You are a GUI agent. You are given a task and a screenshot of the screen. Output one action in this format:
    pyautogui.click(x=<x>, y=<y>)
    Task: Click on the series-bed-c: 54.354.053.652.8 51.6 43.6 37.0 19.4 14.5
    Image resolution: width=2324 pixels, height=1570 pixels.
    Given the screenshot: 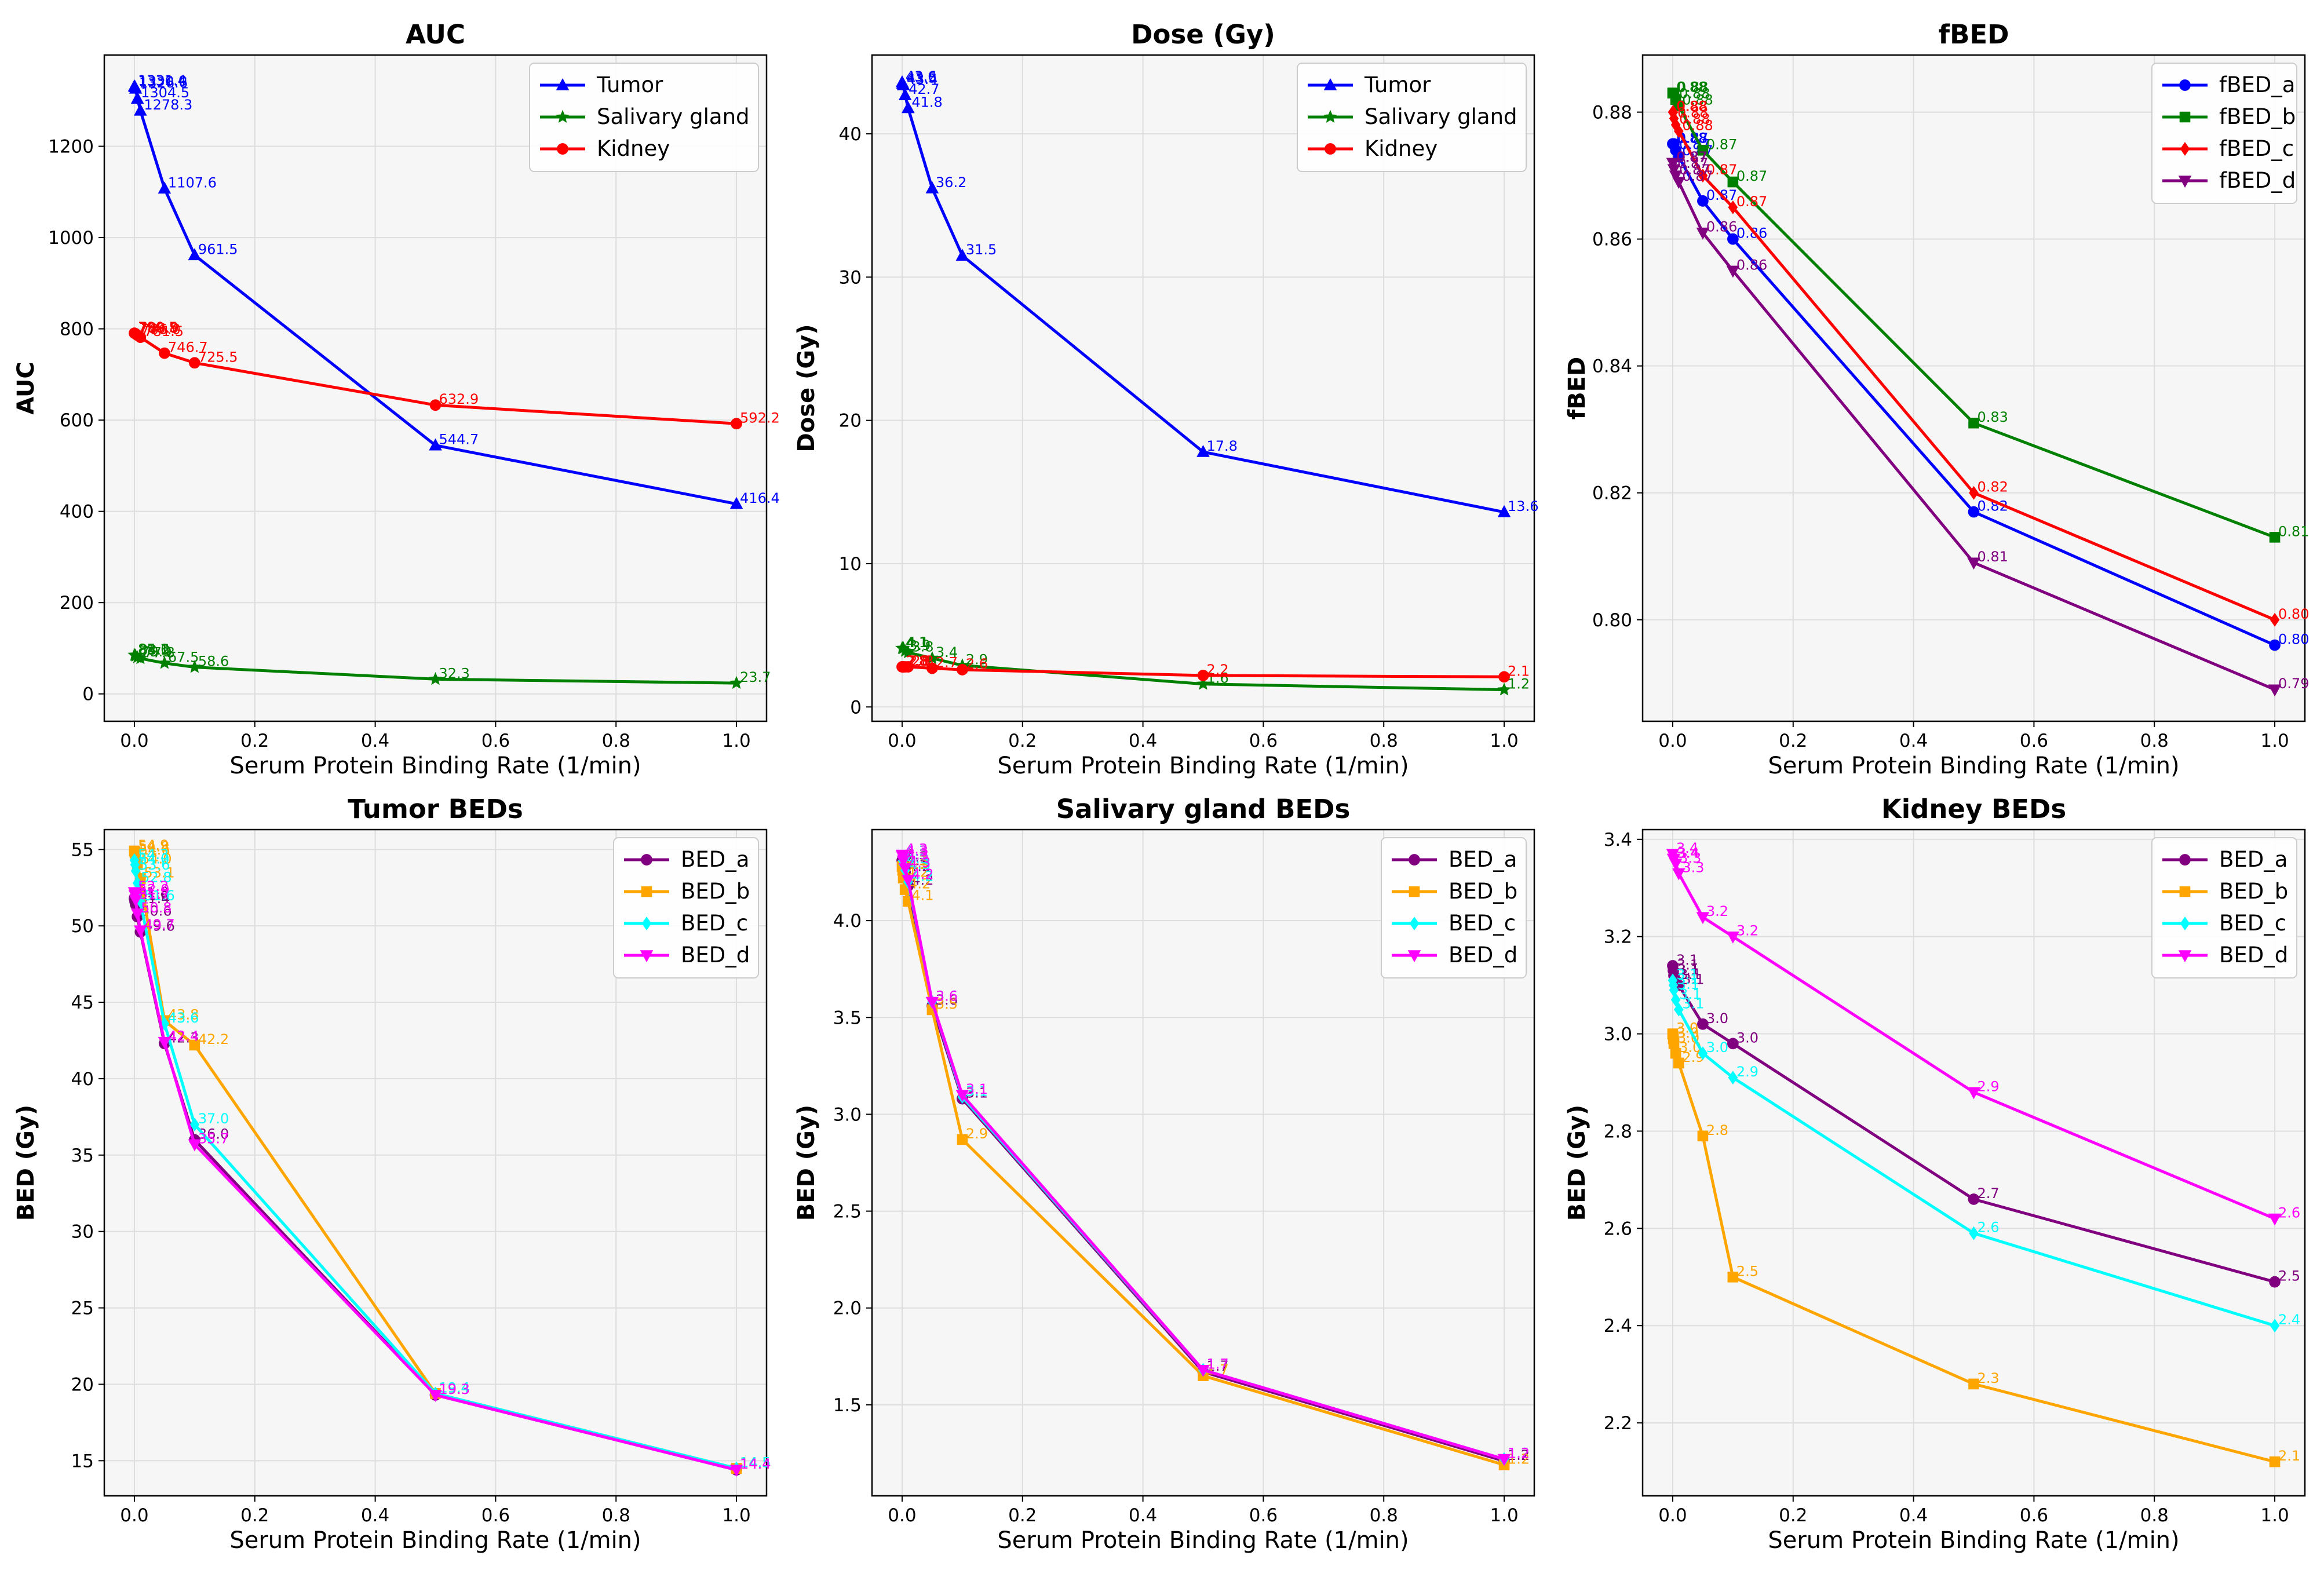 What is the action you would take?
    pyautogui.click(x=450, y=1161)
    